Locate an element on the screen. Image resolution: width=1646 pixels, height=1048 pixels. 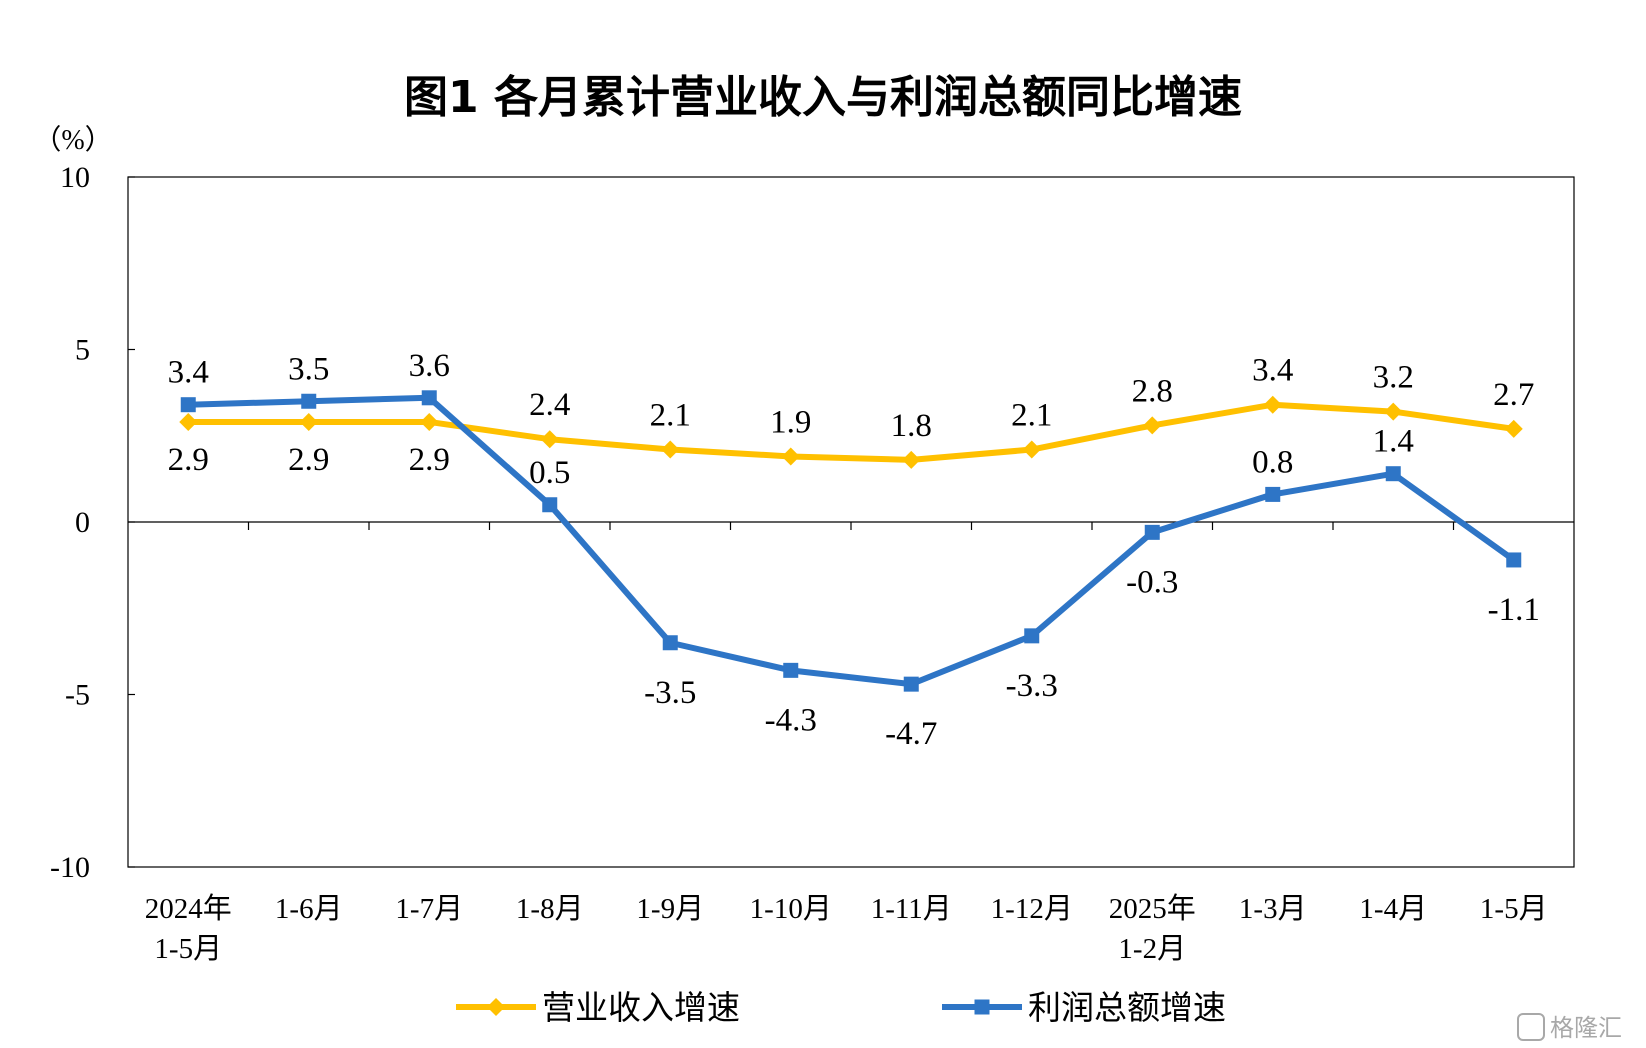
x-tick-label: 1-8月 is located at coordinates (550, 909).